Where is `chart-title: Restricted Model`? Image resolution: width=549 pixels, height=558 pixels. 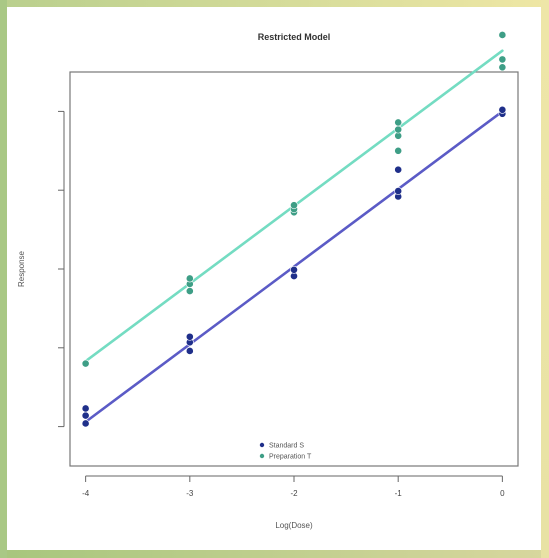 chart-title: Restricted Model is located at coordinates (294, 37).